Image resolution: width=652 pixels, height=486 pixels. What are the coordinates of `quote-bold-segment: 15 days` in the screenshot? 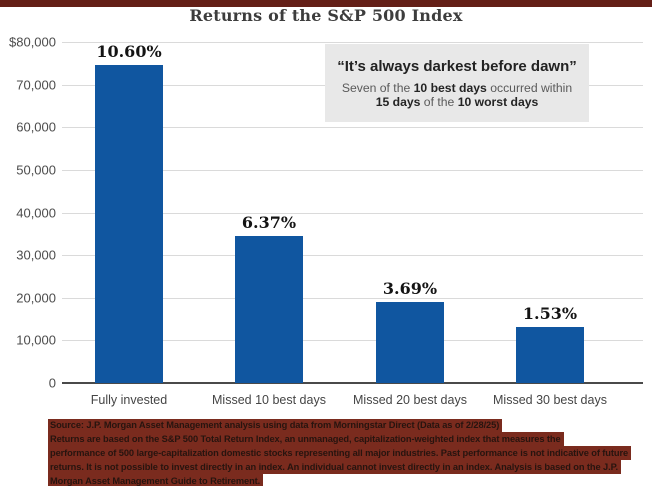 It's located at (398, 101).